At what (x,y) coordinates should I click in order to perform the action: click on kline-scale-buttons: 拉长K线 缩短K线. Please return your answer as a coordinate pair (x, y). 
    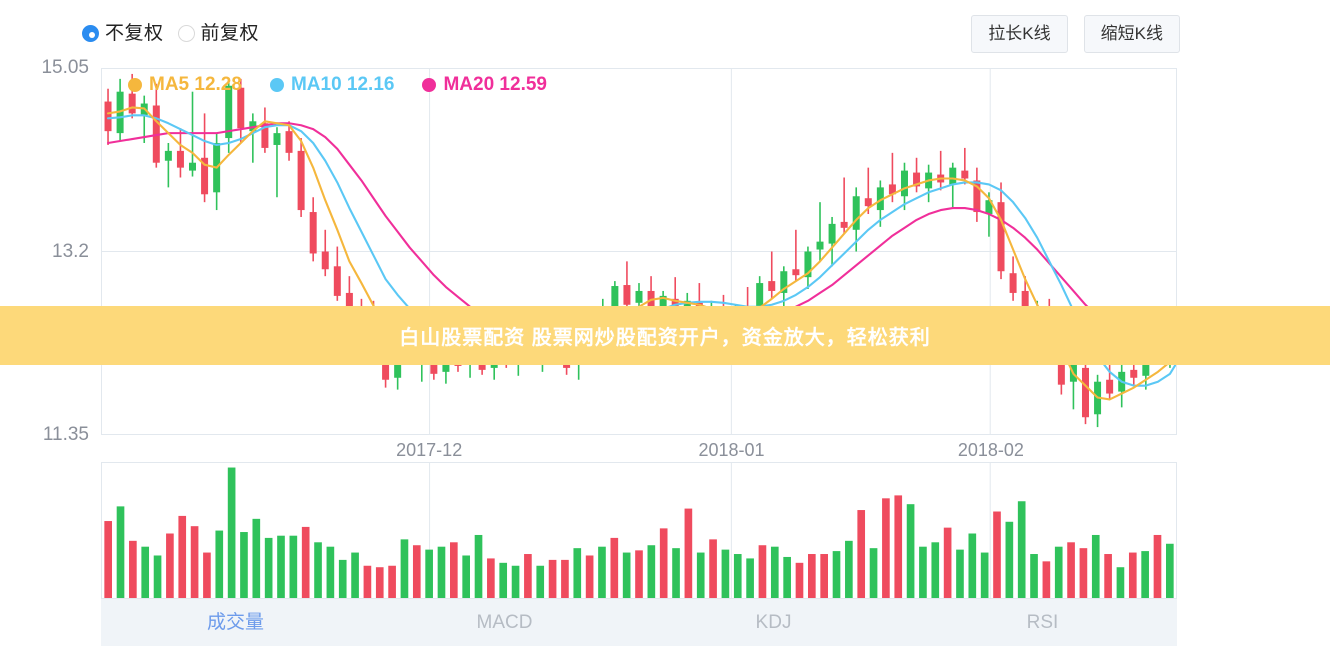
    Looking at the image, I should click on (1075, 34).